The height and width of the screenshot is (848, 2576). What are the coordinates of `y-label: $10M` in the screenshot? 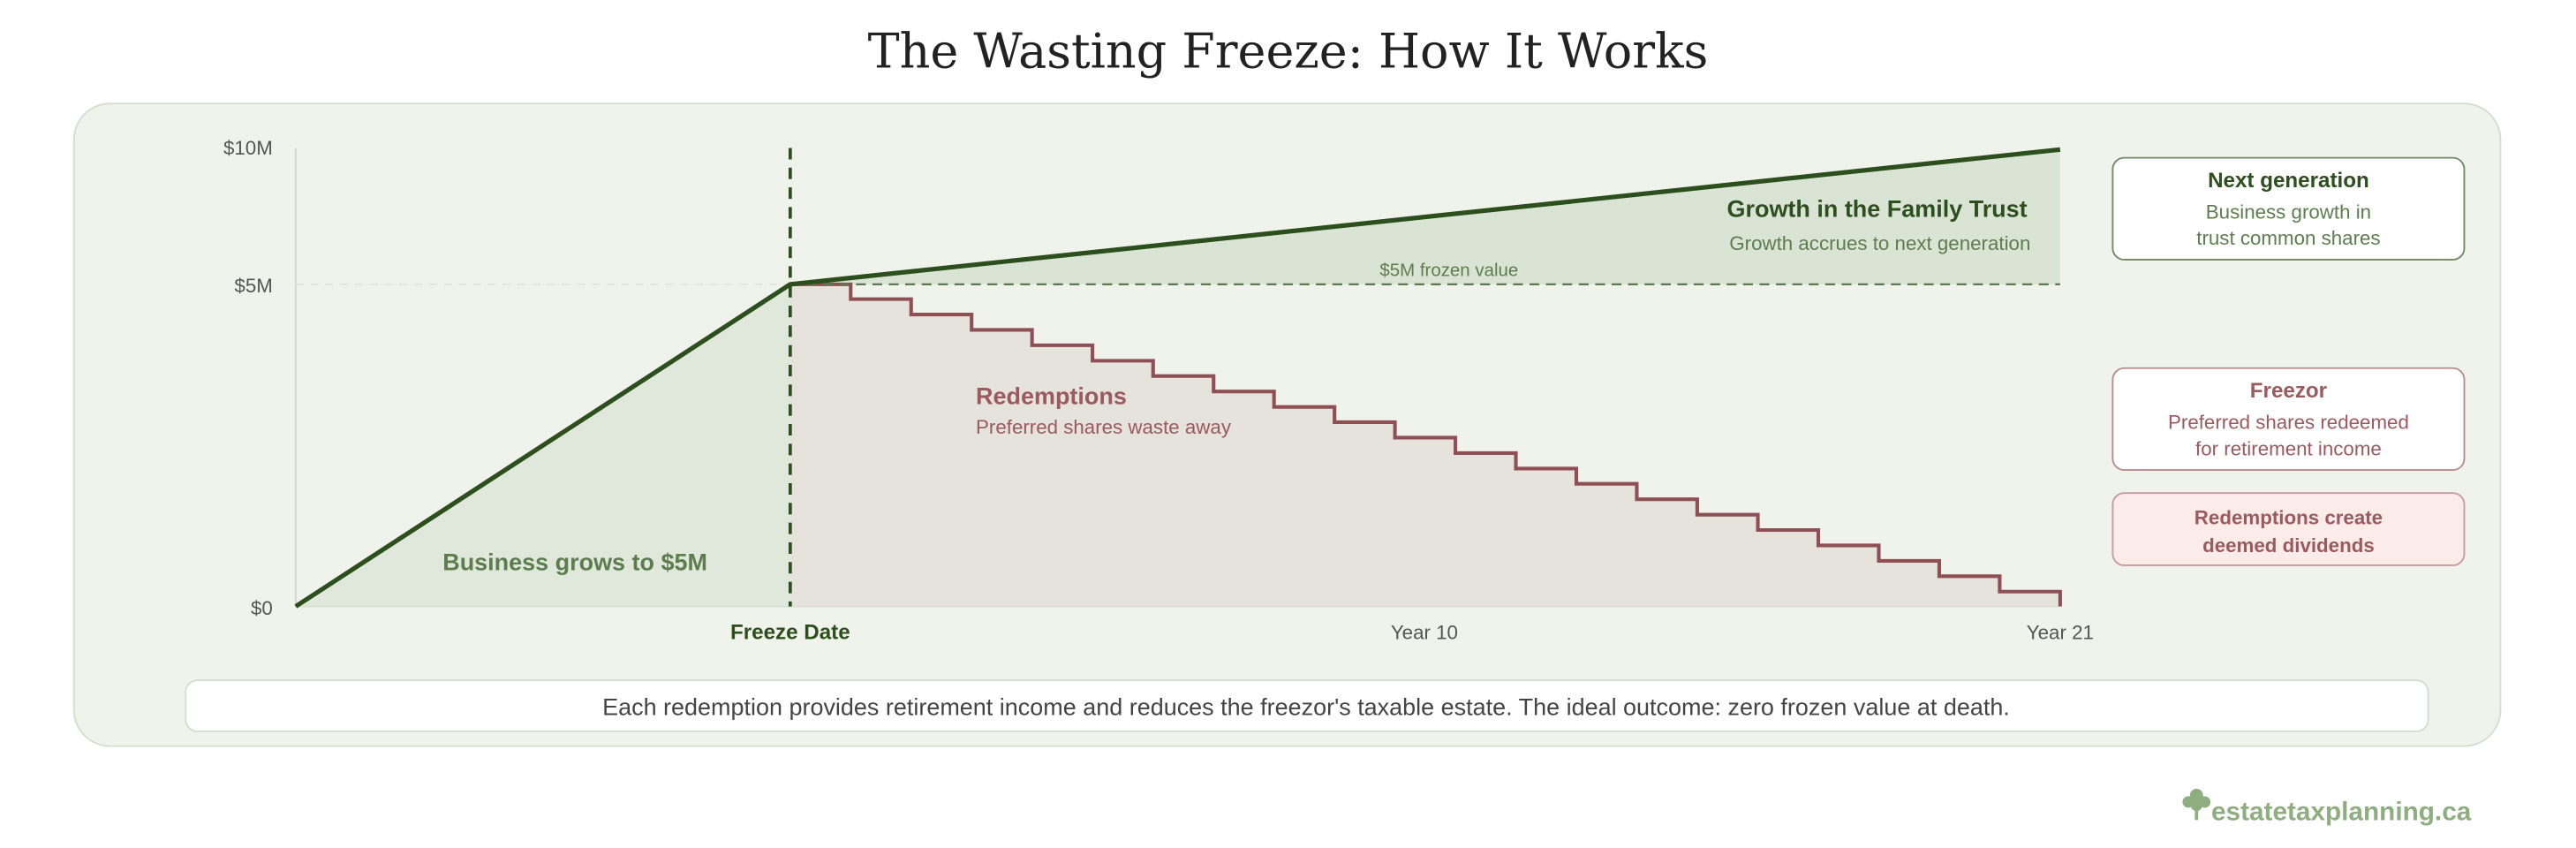 It's located at (248, 148).